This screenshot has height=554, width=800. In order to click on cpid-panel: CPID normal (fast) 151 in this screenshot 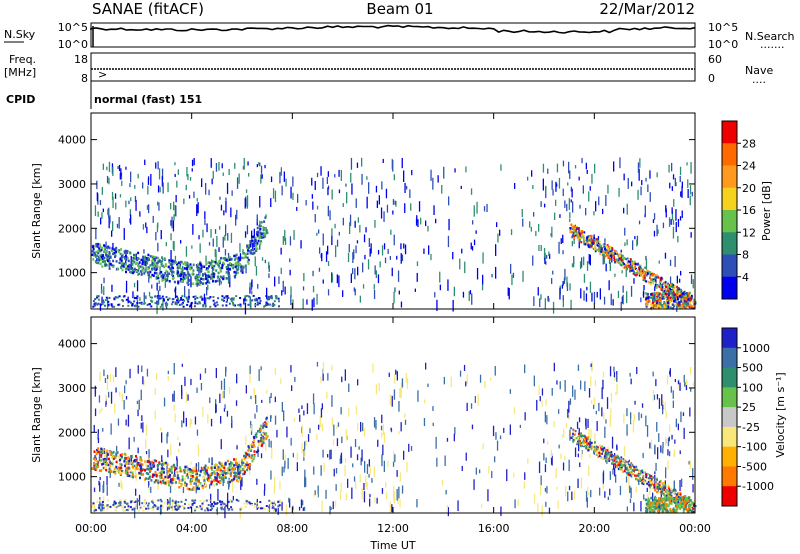, I will do `click(104, 95)`.